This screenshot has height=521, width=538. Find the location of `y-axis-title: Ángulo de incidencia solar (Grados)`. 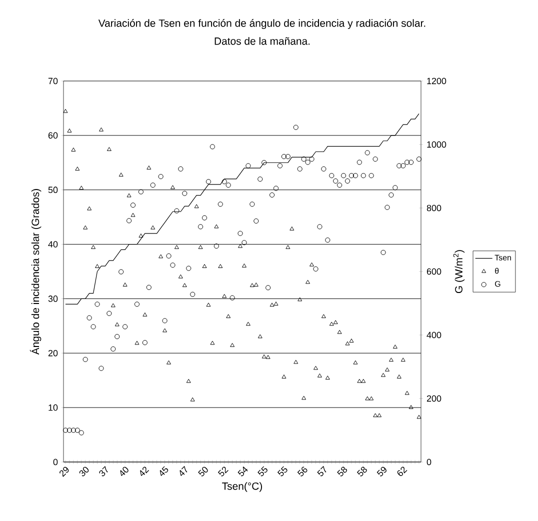

y-axis-title: Ángulo de incidencia solar (Grados) is located at coordinates (36, 272).